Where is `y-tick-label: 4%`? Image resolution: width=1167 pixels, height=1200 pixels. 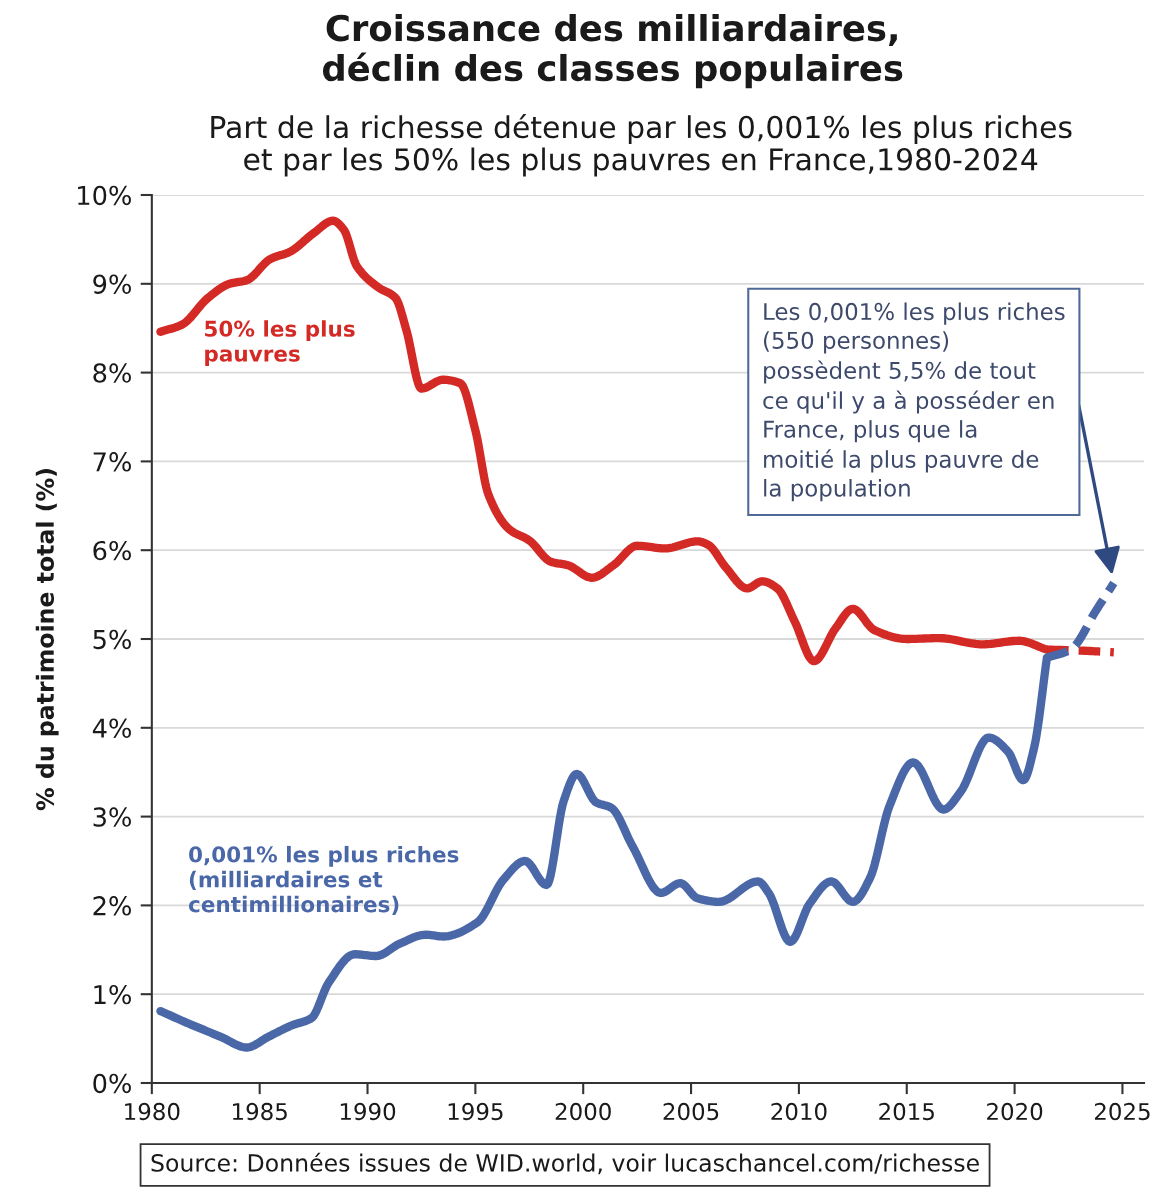 y-tick-label: 4% is located at coordinates (111, 728).